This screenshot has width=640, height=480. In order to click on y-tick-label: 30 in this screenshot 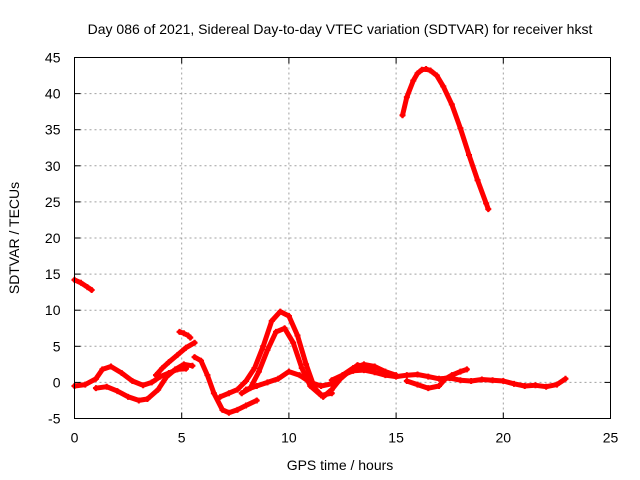, I will do `click(53, 166)`.